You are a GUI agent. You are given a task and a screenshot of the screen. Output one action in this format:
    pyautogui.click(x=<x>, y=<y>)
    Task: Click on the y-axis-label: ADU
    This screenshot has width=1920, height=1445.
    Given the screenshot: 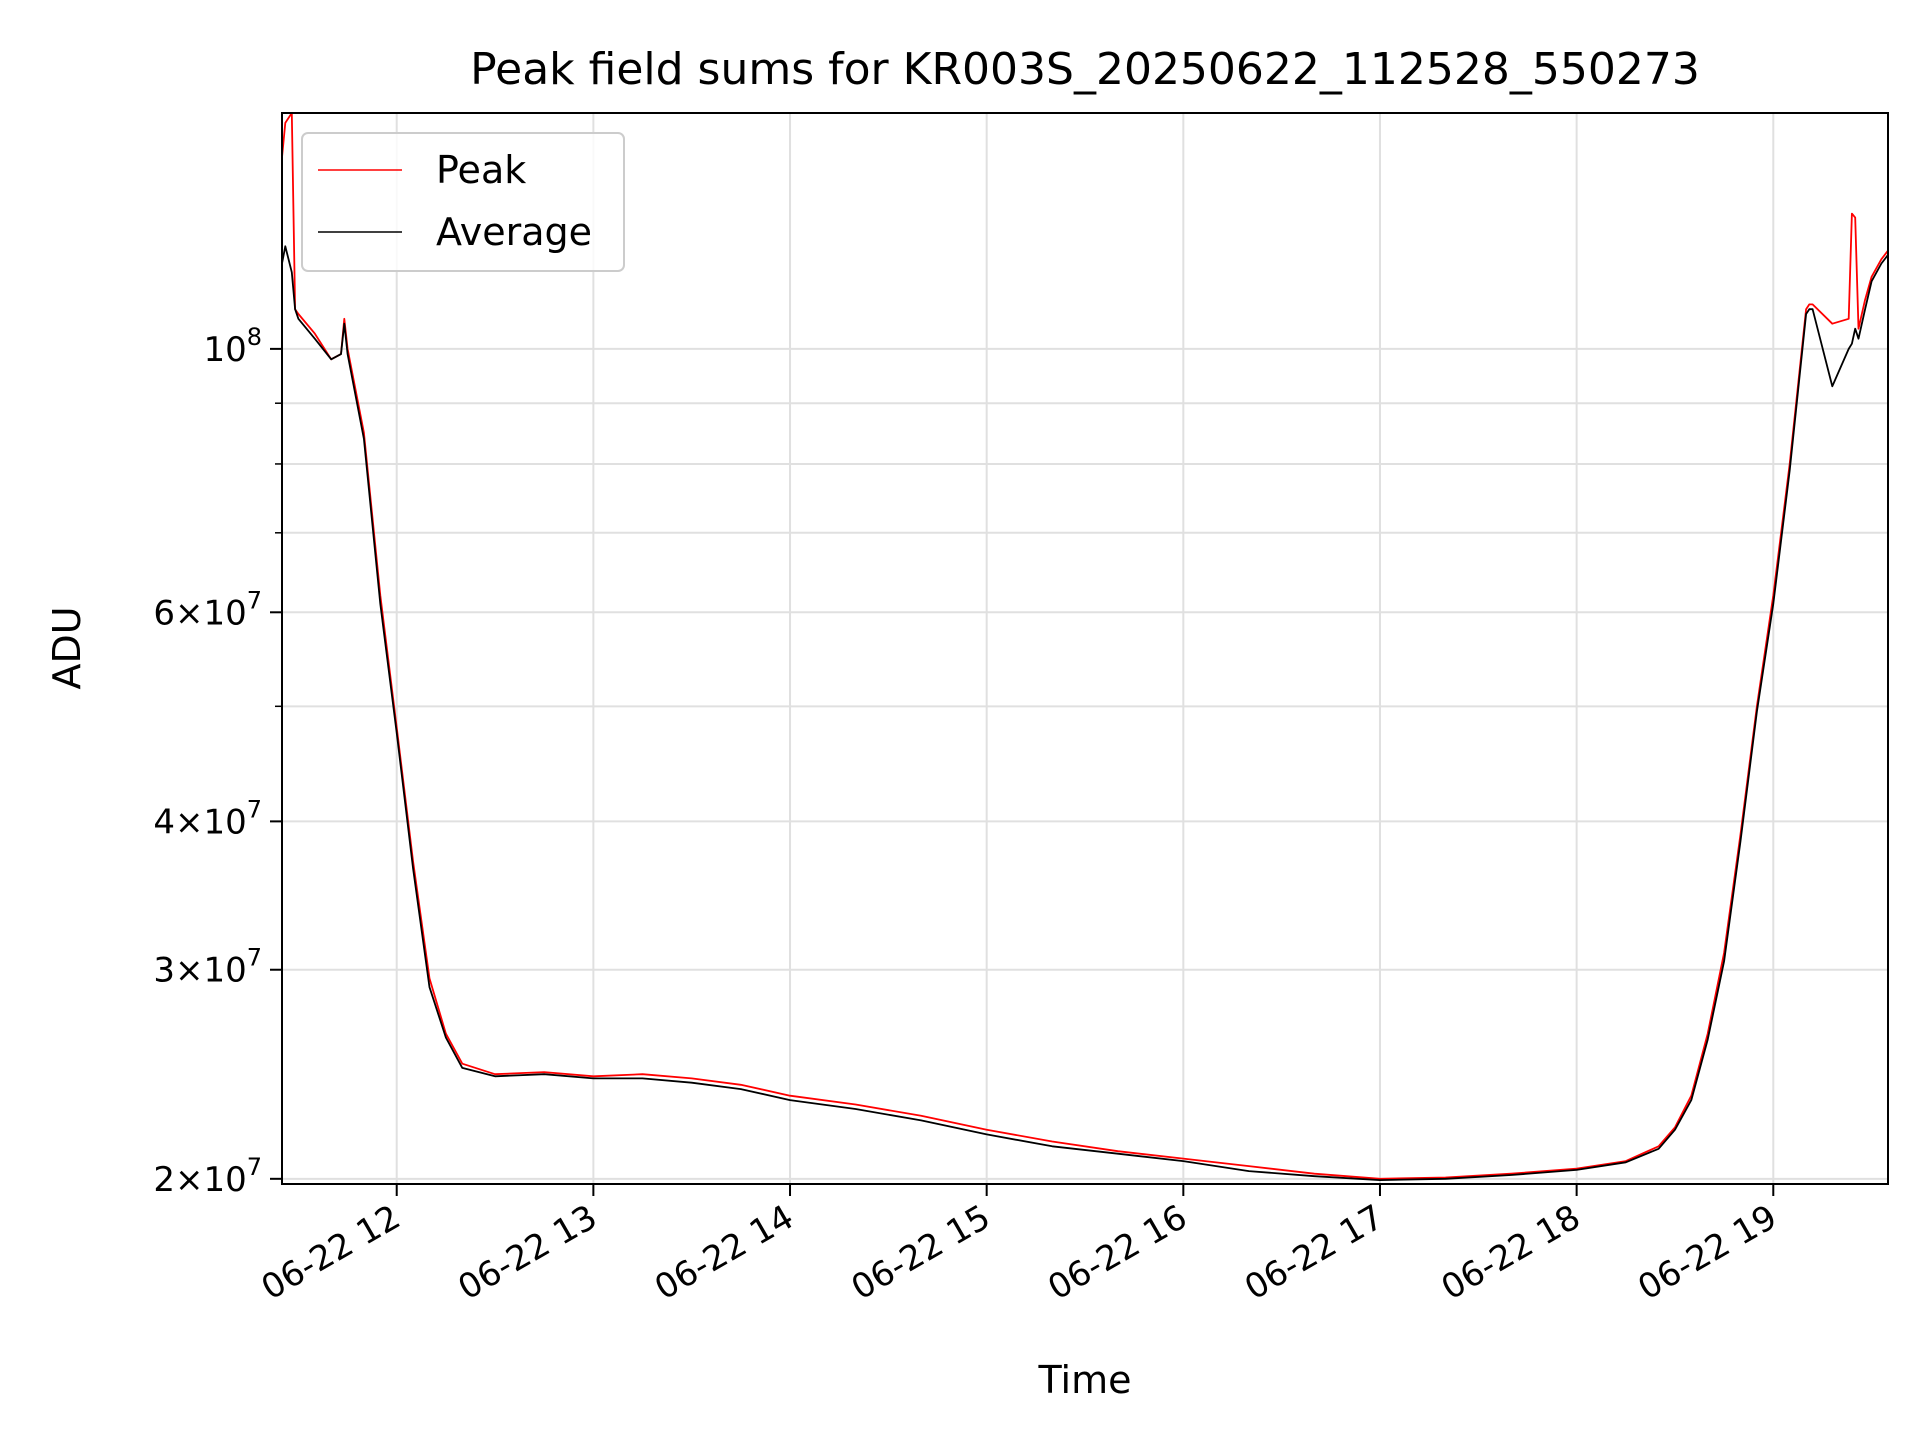 What is the action you would take?
    pyautogui.click(x=67, y=647)
    